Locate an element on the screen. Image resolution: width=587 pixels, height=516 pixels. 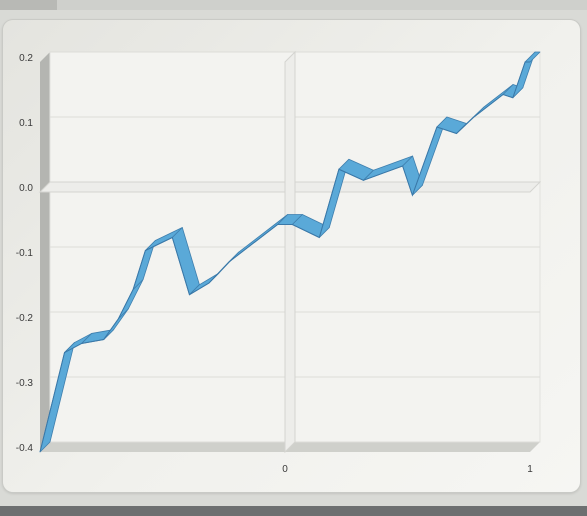
y-tick-label: -0.3 is located at coordinates (25, 383).